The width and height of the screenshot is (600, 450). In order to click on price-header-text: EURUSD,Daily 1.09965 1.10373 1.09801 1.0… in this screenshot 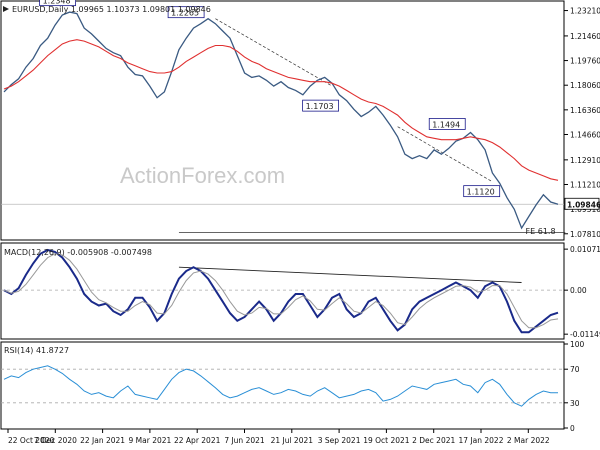, I will do `click(111, 9)`.